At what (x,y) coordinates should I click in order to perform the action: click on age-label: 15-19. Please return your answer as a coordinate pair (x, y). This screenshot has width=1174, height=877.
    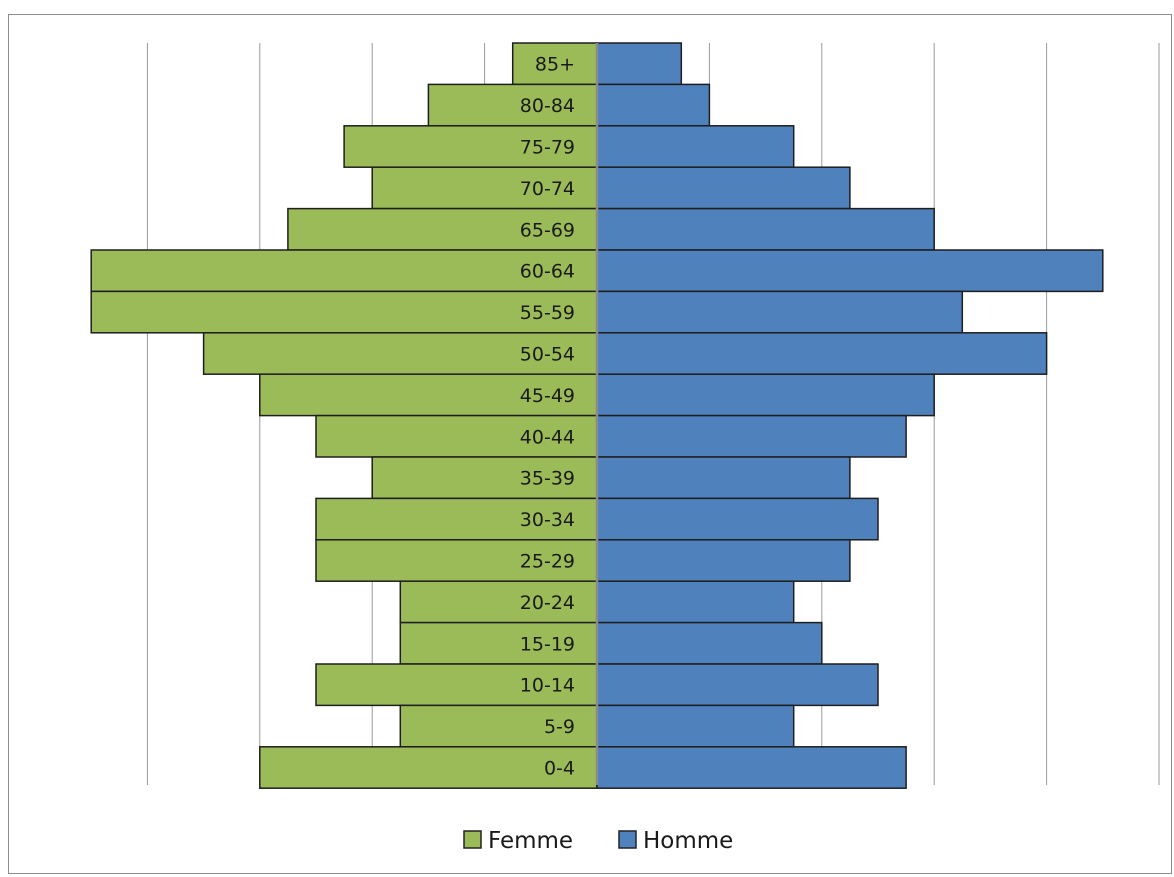
    Looking at the image, I should click on (547, 644).